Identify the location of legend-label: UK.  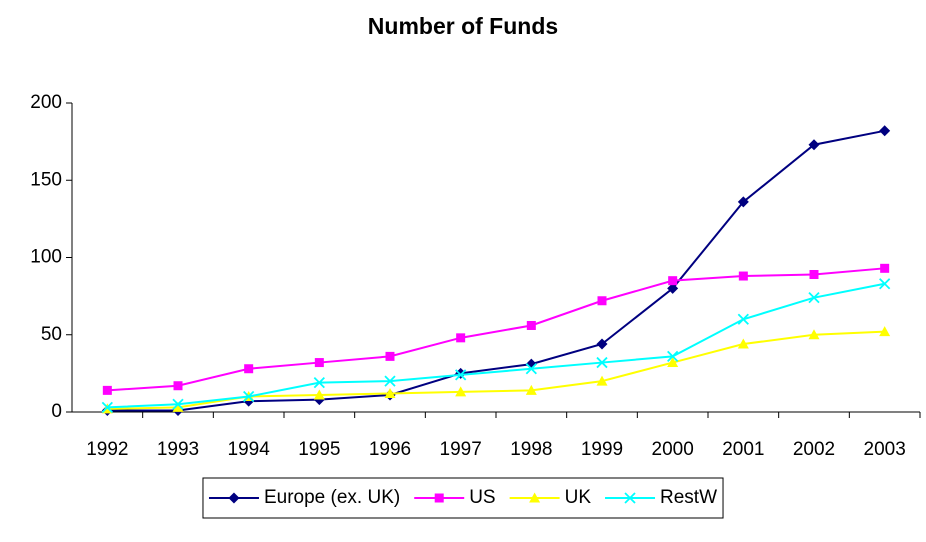
(578, 497).